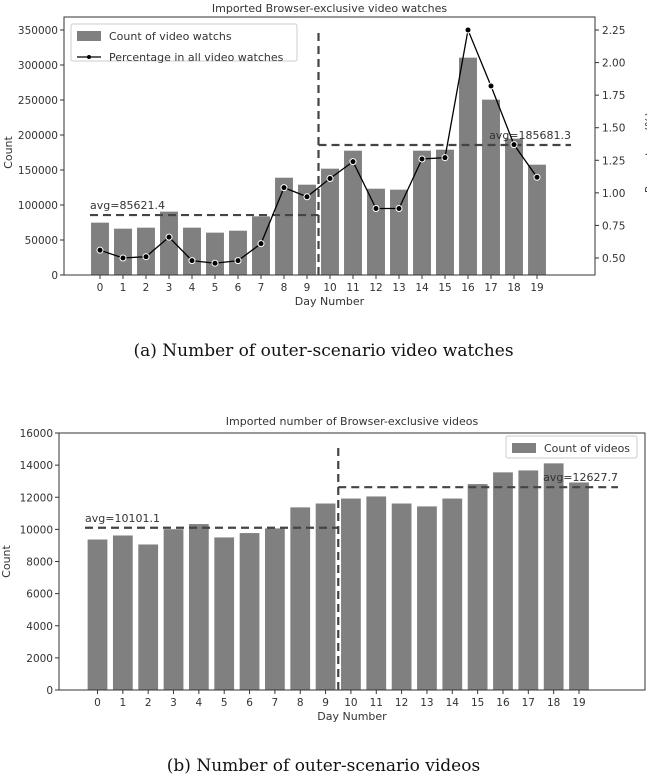 This screenshot has height=781, width=647. I want to click on y2-tick-label: 2.00, so click(613, 64).